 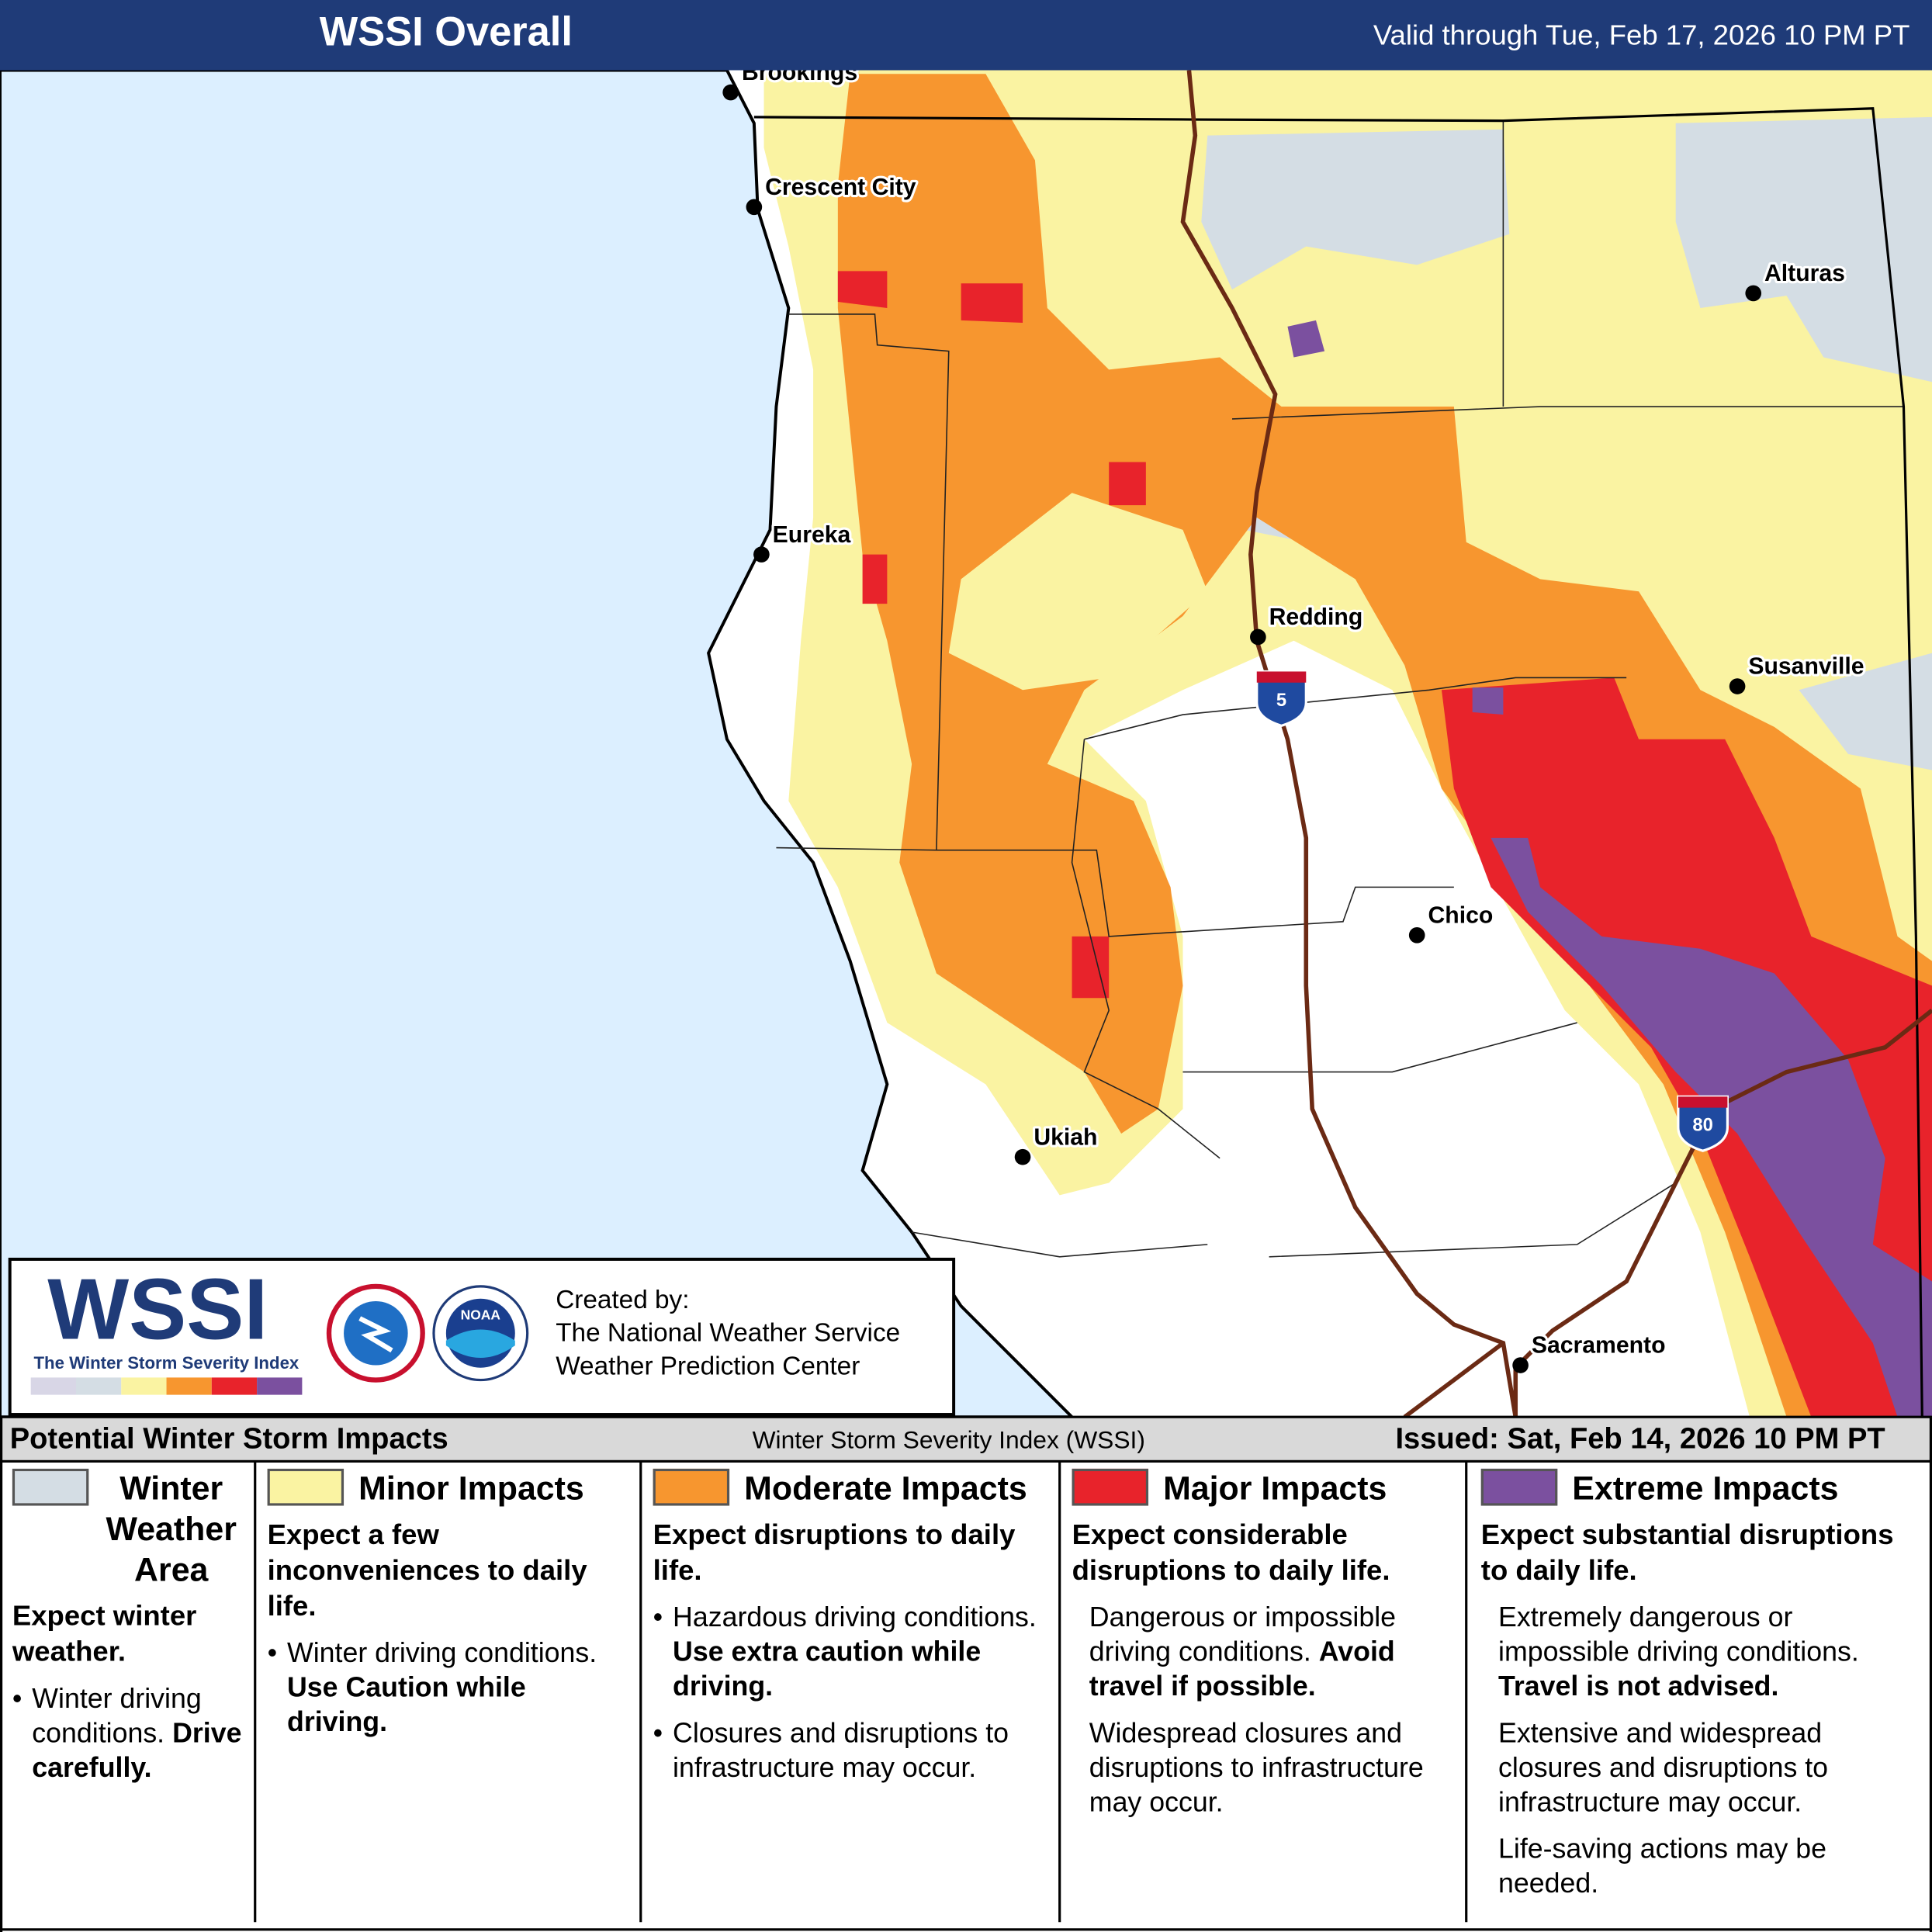 I want to click on noaa-wave, so click(x=480, y=1343).